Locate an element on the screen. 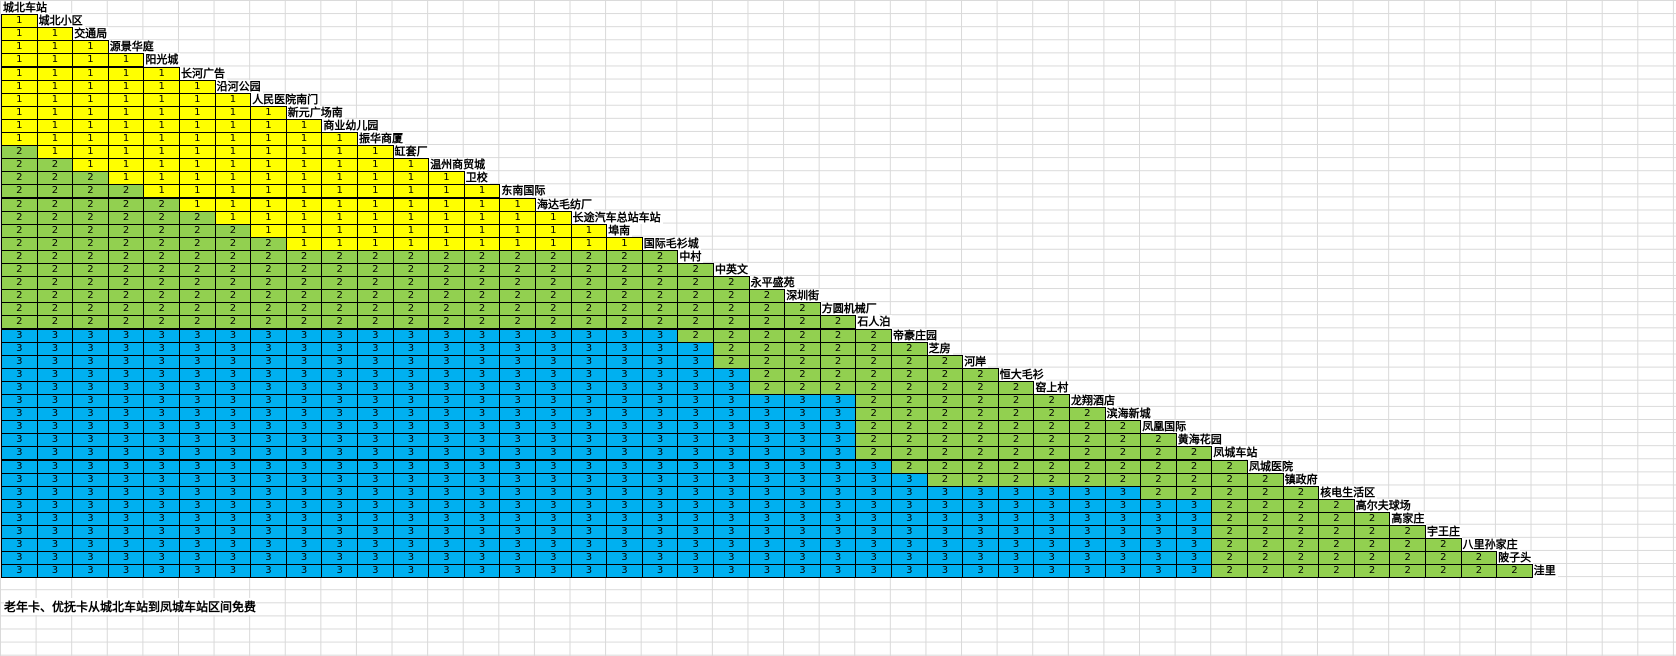  station-label: 源景华庭 is located at coordinates (131, 47).